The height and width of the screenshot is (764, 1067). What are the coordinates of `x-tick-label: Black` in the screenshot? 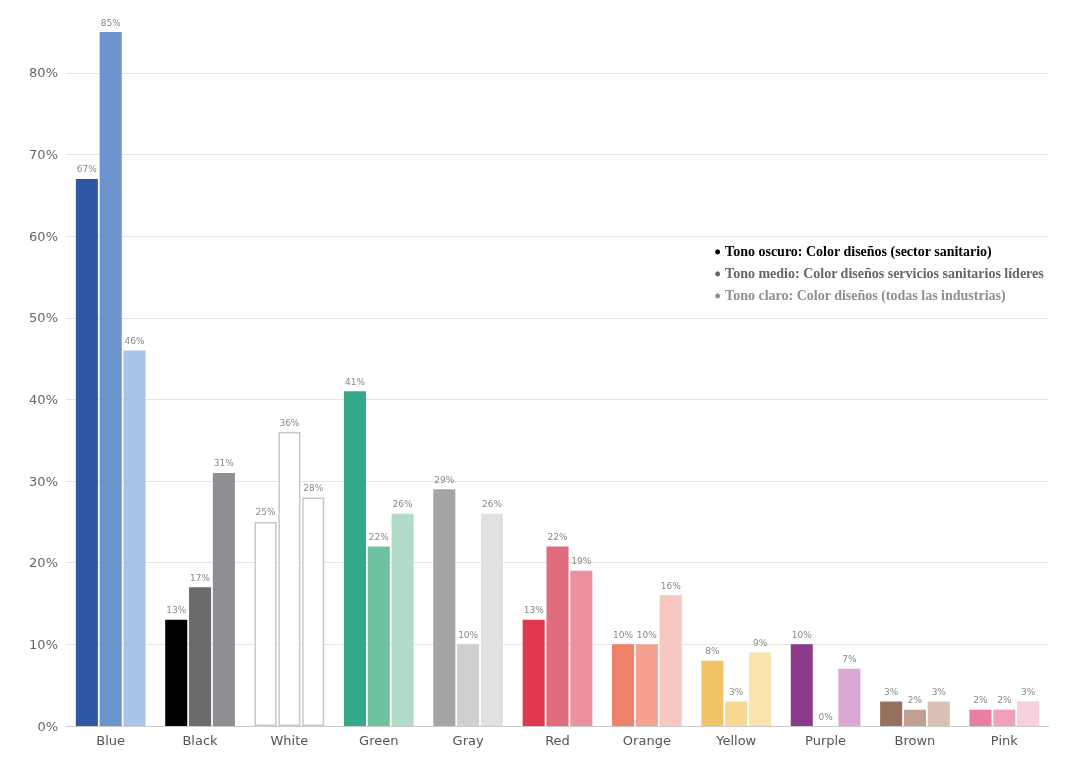 It's located at (200, 740).